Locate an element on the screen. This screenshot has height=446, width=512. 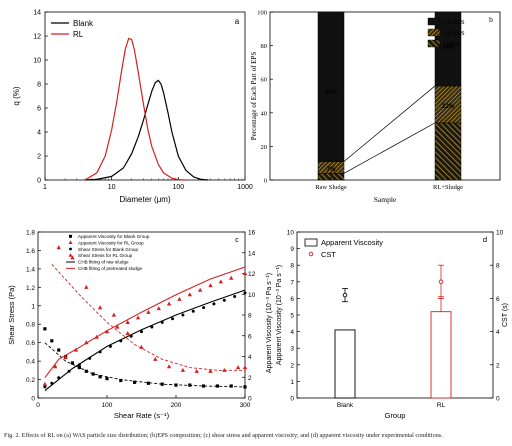
b-data-label: 7% is located at coordinates (331, 170).